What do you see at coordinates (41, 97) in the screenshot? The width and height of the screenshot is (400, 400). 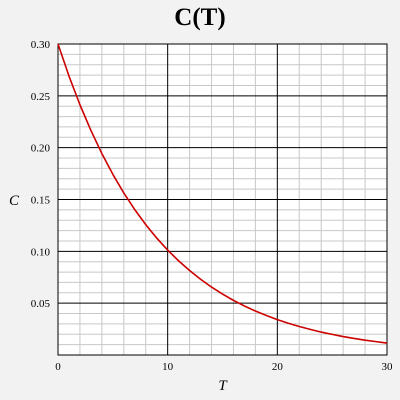 I see `y-tick-label: 0.25` at bounding box center [41, 97].